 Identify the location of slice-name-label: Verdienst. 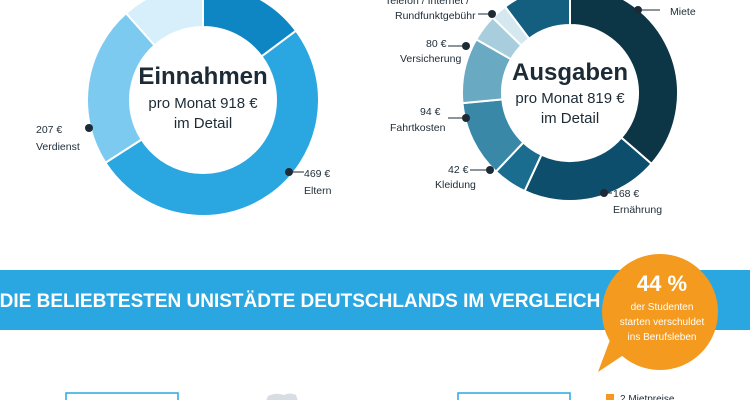
(58, 147).